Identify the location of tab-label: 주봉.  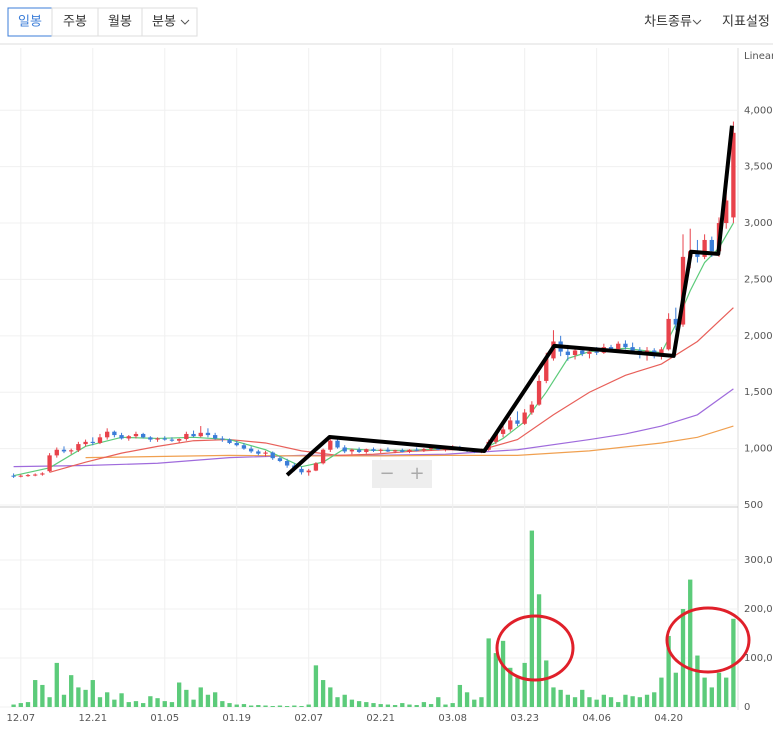
(75, 22).